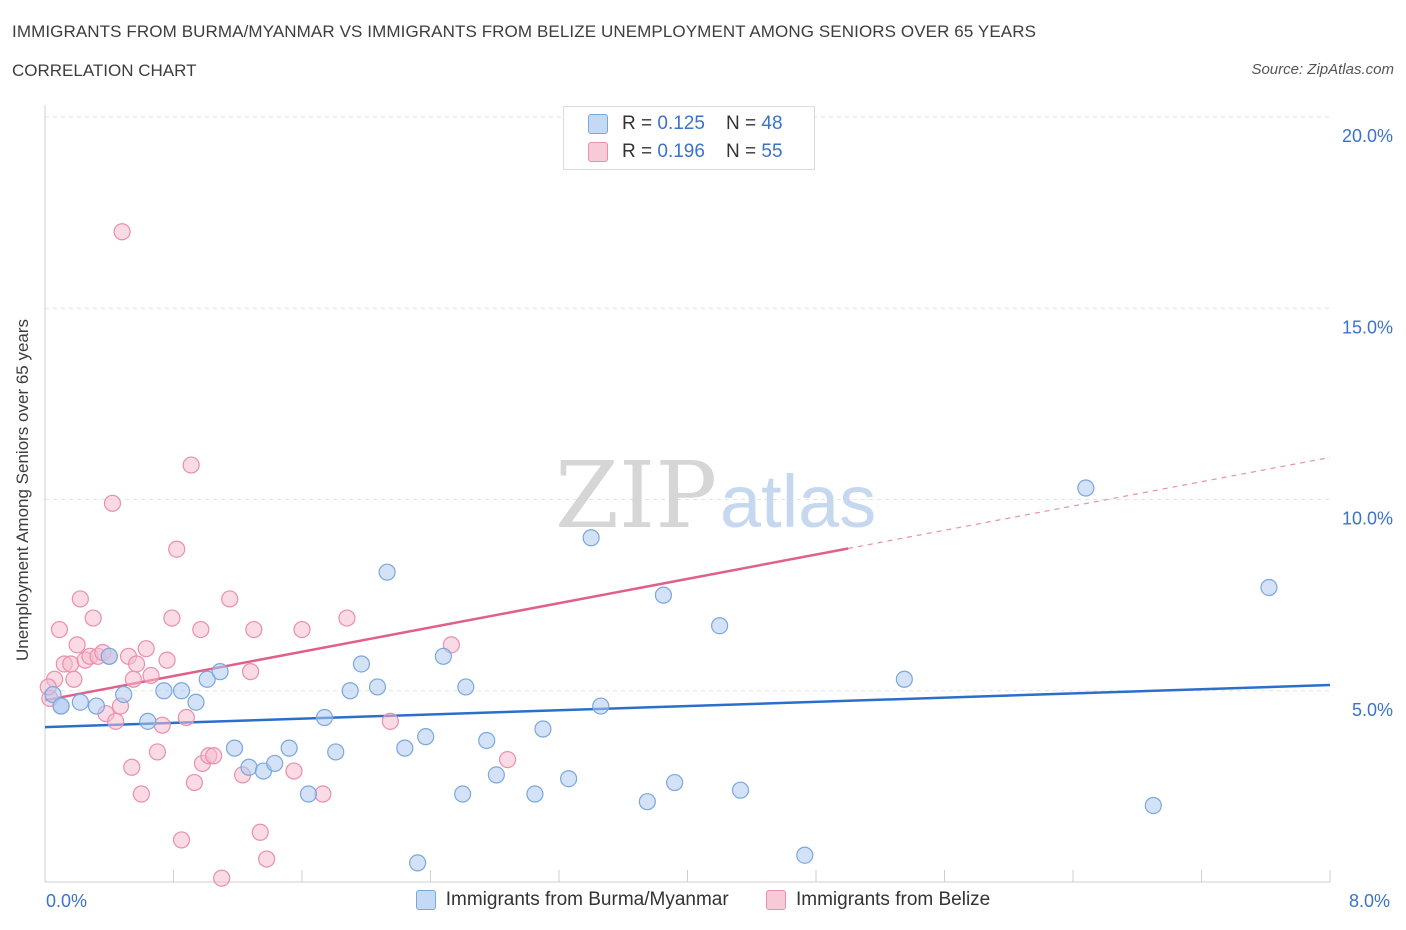 The width and height of the screenshot is (1406, 930). Describe the element at coordinates (446, 624) in the screenshot. I see `trend-line-belize` at that location.